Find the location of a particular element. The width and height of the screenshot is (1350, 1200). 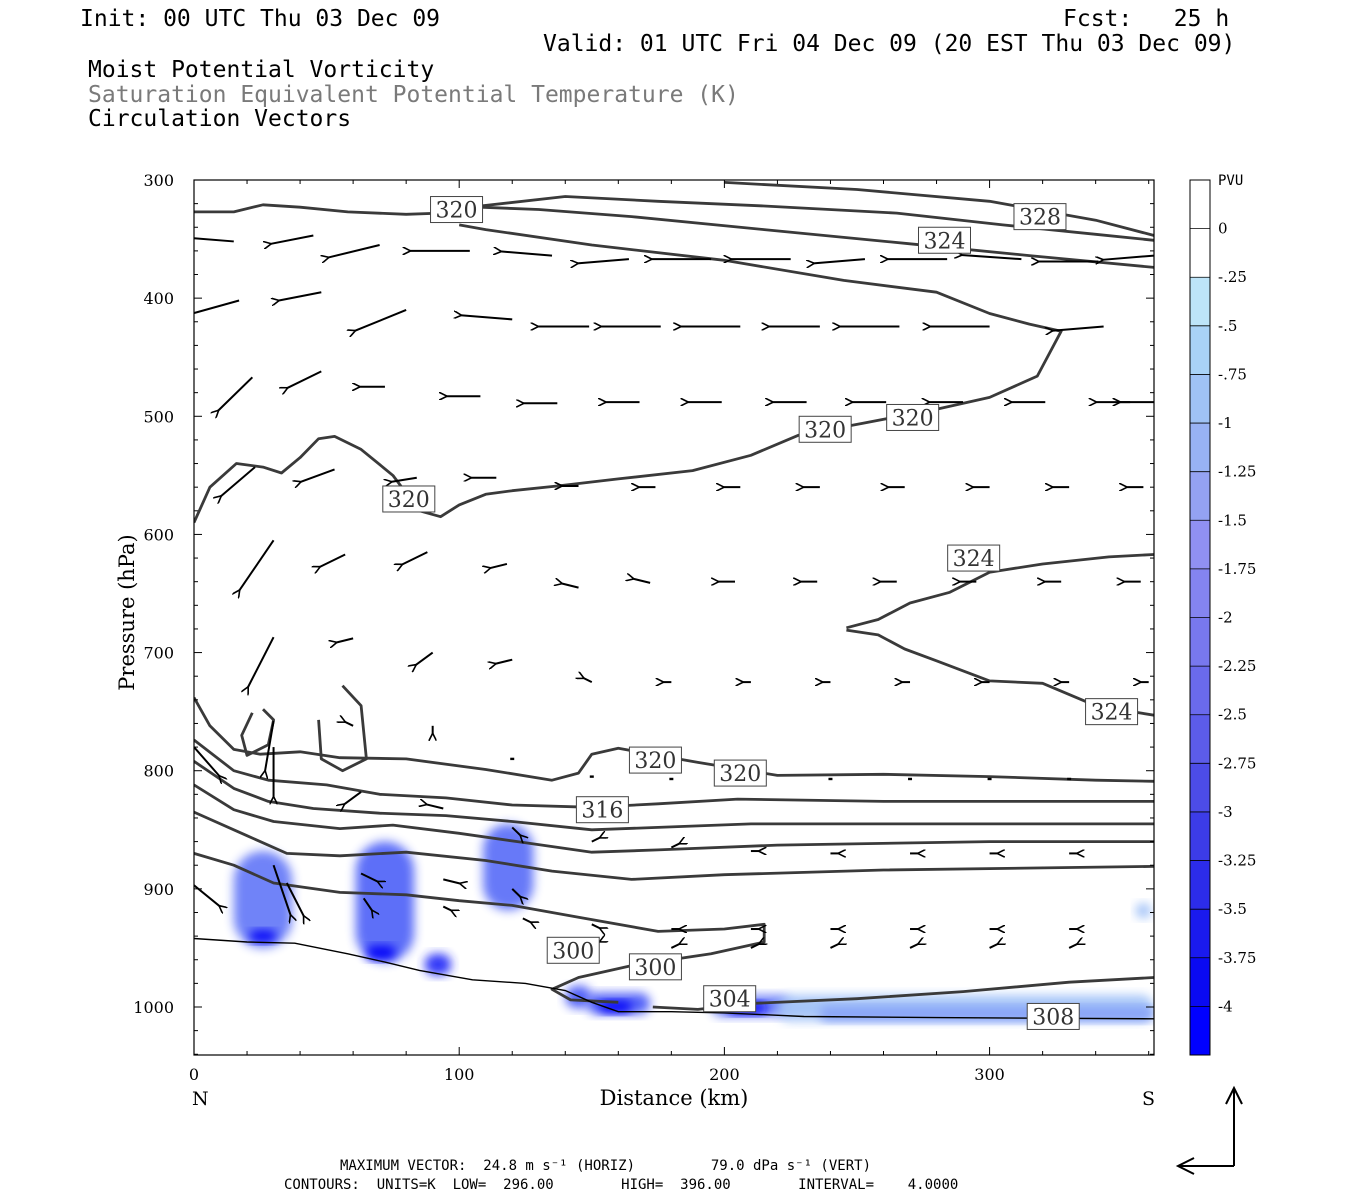

colorbar-label: 0 is located at coordinates (1223, 229).